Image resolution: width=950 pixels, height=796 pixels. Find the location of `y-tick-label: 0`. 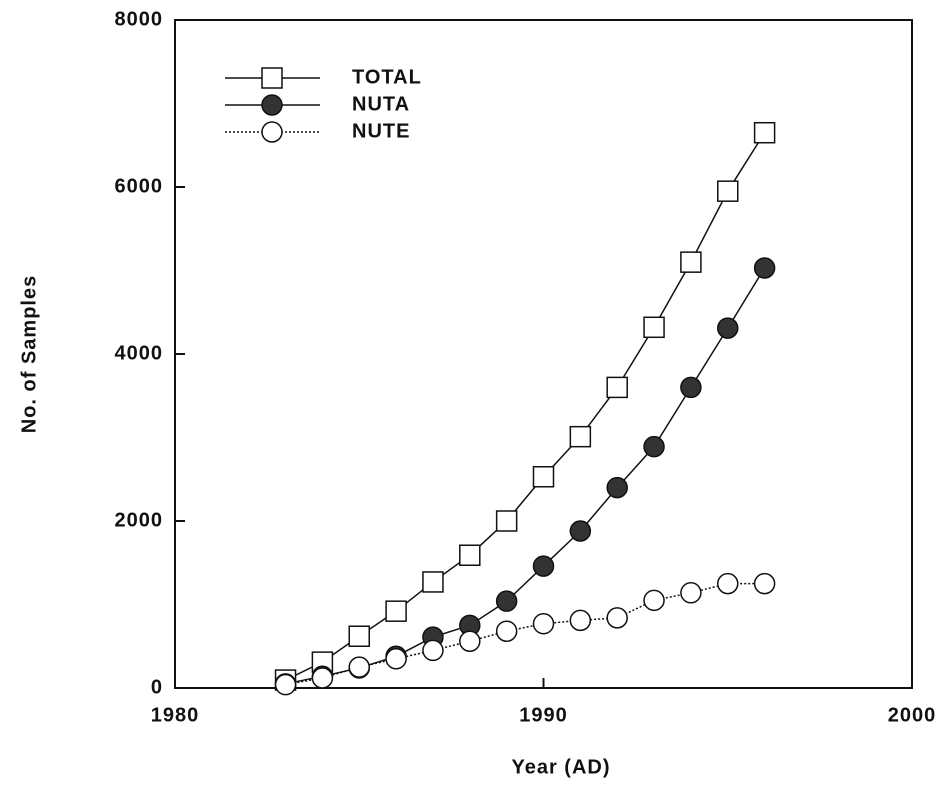

y-tick-label: 0 is located at coordinates (157, 687).